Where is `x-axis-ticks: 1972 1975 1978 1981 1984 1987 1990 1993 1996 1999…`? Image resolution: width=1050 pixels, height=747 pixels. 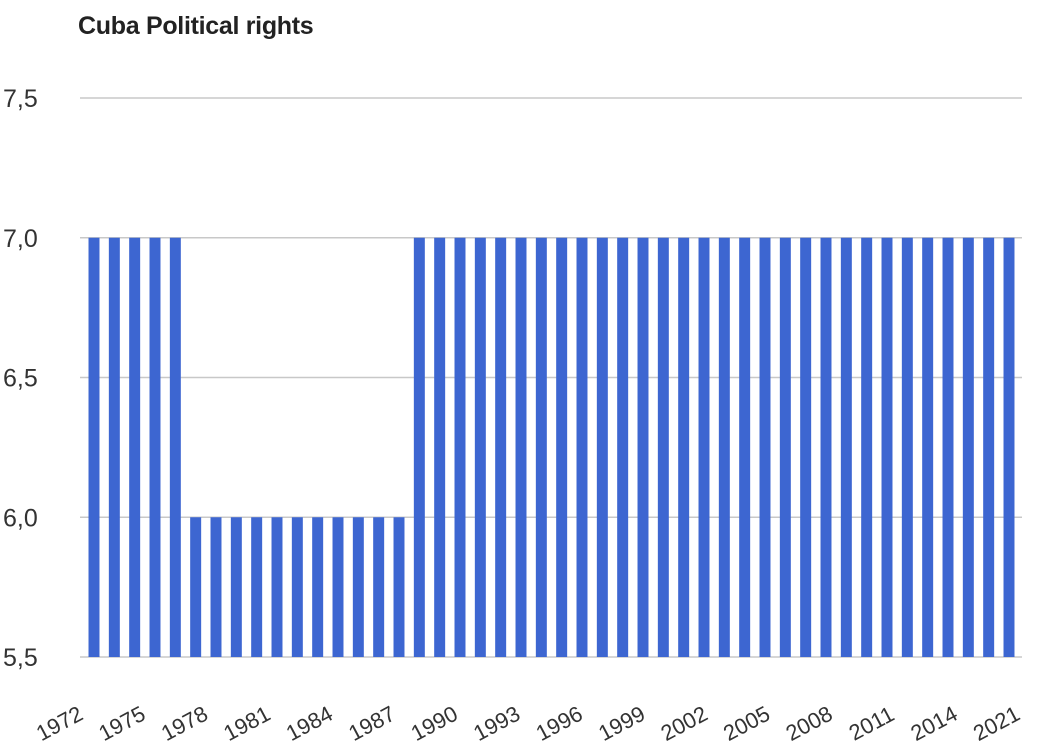 x-axis-ticks: 1972 1975 1978 1981 1984 1987 1990 1993 1996 1999… is located at coordinates (528, 723).